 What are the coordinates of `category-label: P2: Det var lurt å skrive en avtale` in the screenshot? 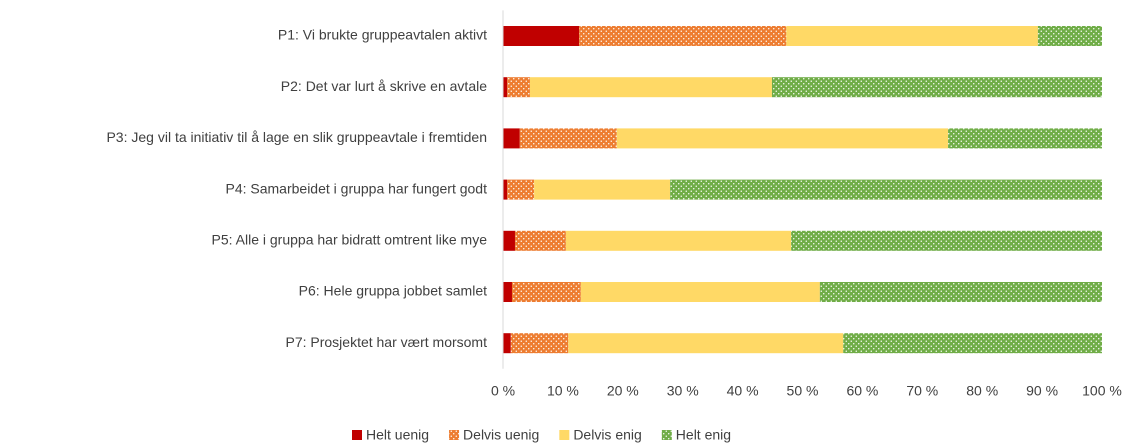 It's located at (384, 86).